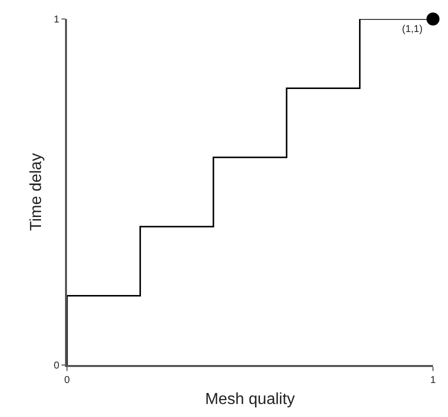 This screenshot has height=417, width=448. What do you see at coordinates (250, 399) in the screenshot?
I see `x-axis-title: Mesh quality` at bounding box center [250, 399].